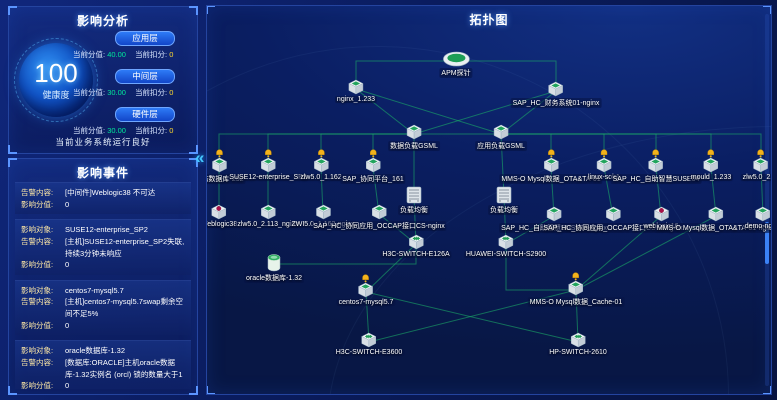  What do you see at coordinates (578, 352) in the screenshot?
I see `node-label: HP-SWITCH-2610` at bounding box center [578, 352].